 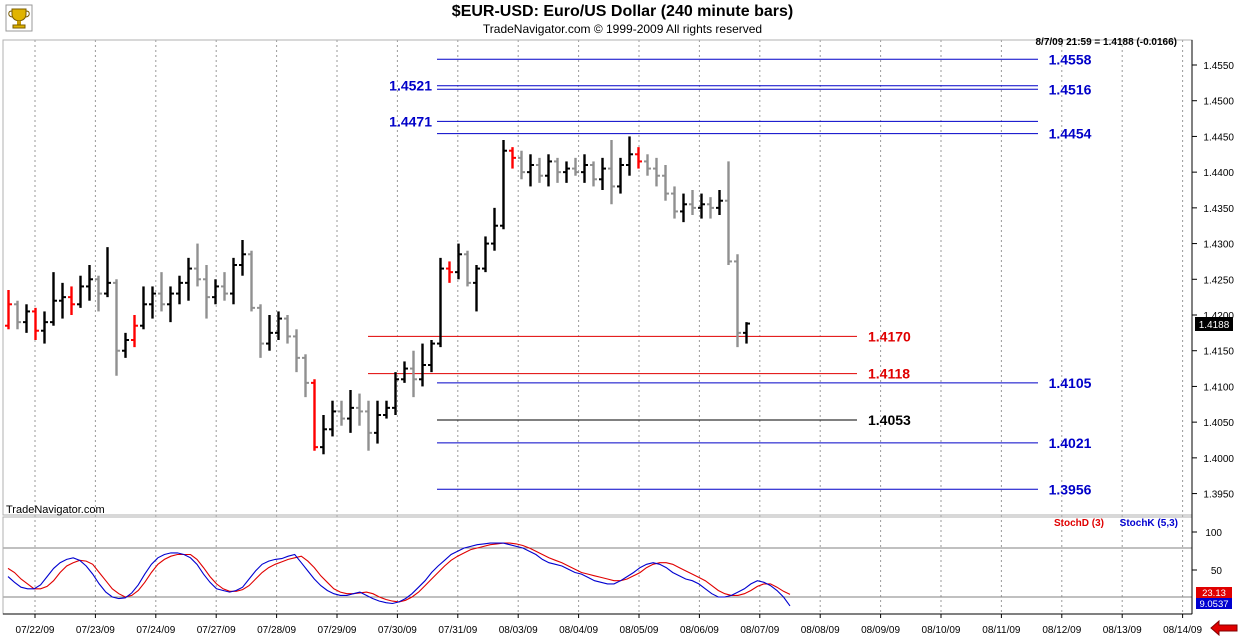 What do you see at coordinates (1218, 102) in the screenshot?
I see `y-tick-label: 1.4500` at bounding box center [1218, 102].